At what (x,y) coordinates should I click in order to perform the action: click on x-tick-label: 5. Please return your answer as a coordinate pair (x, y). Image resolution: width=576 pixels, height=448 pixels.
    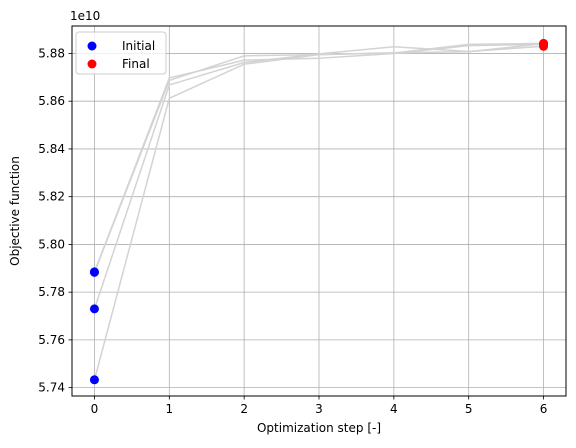
    Looking at the image, I should click on (469, 409).